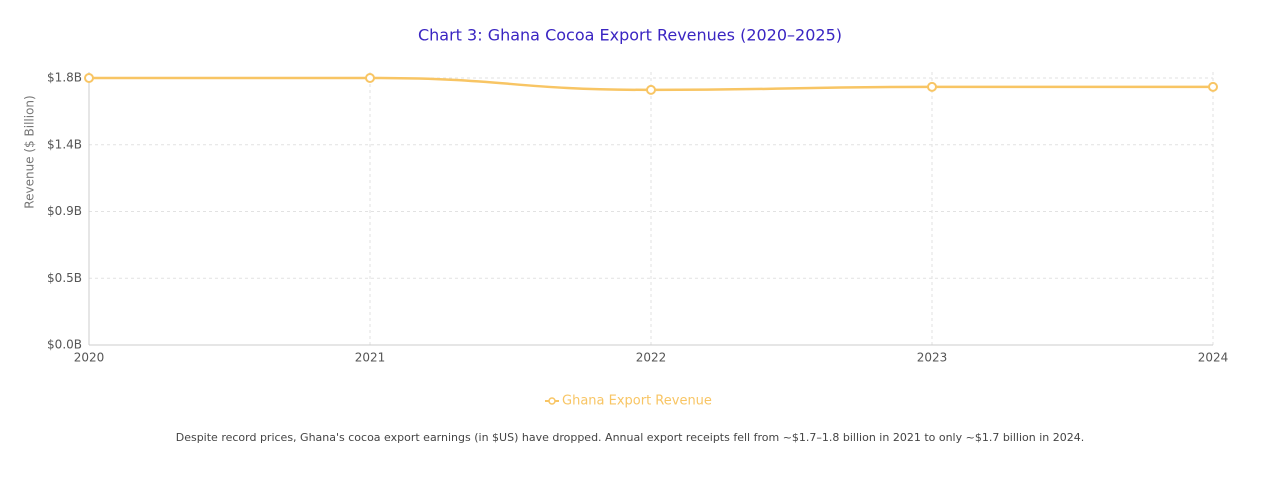 The image size is (1268, 500). What do you see at coordinates (89, 358) in the screenshot?
I see `x-tick-label: 2020` at bounding box center [89, 358].